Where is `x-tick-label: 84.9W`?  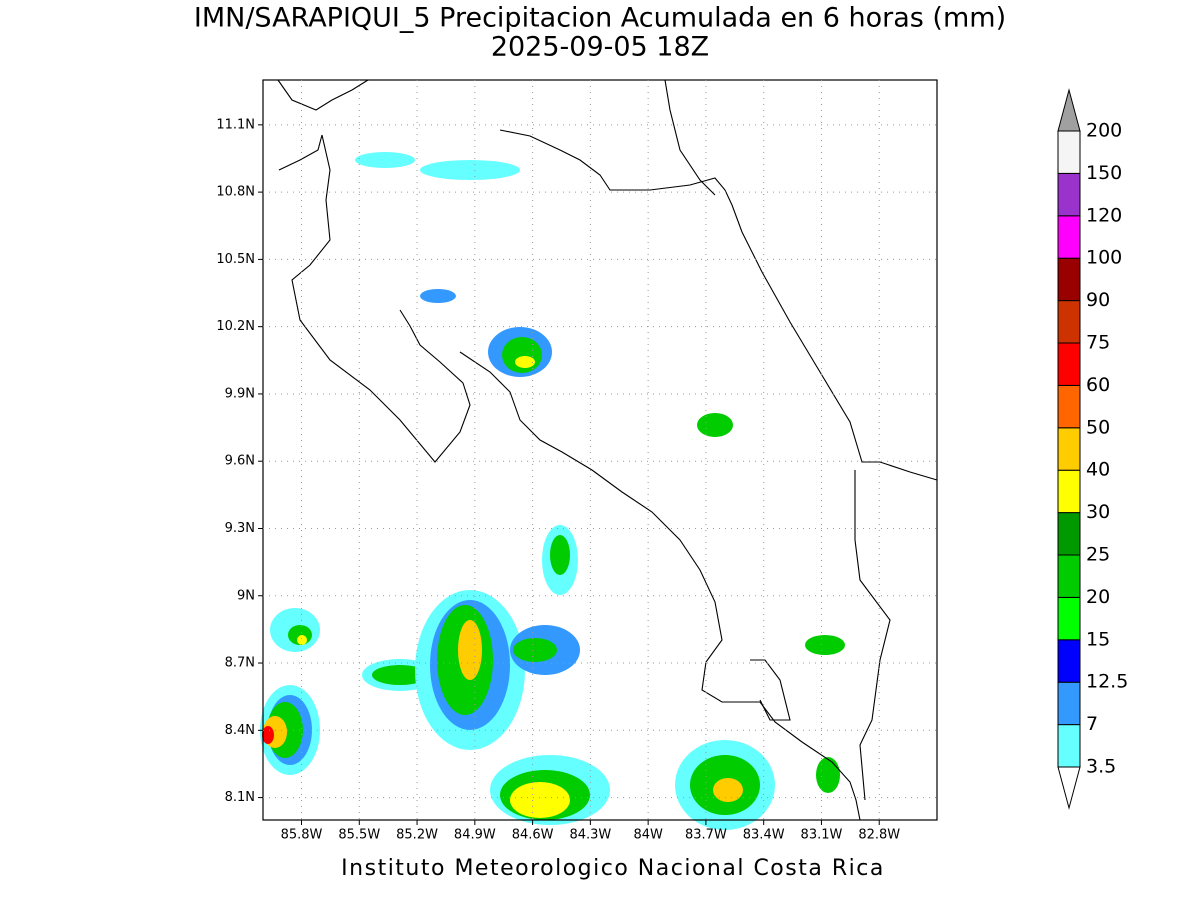
x-tick-label: 84.9W is located at coordinates (475, 835).